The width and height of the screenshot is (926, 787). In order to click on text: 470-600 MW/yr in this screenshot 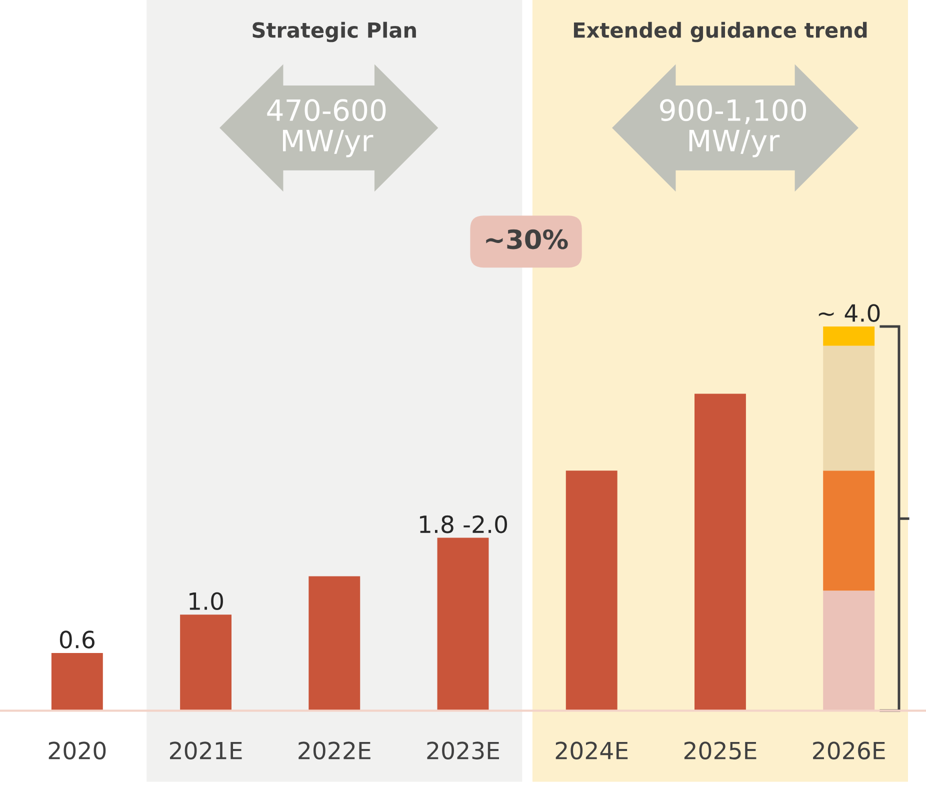, I will do `click(326, 128)`.